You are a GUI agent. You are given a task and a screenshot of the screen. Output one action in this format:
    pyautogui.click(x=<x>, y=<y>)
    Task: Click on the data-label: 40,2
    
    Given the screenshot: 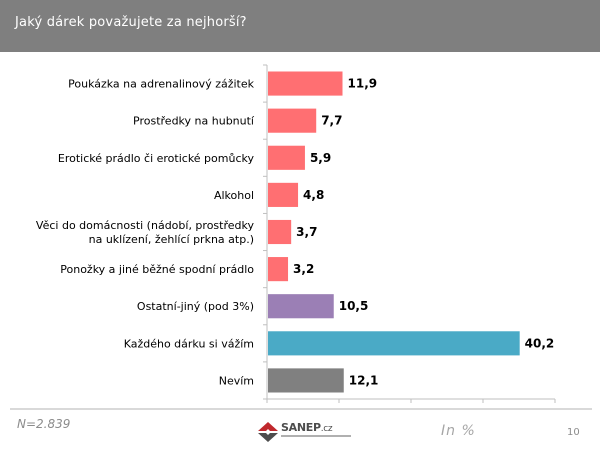 What is the action you would take?
    pyautogui.click(x=540, y=343)
    